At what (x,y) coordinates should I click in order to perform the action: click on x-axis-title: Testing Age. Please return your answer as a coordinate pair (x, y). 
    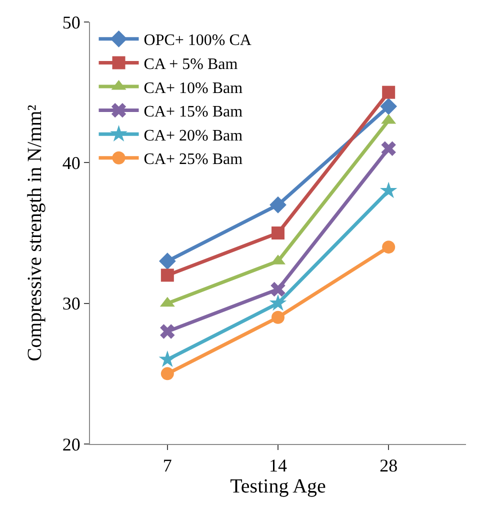
    Looking at the image, I should click on (278, 487).